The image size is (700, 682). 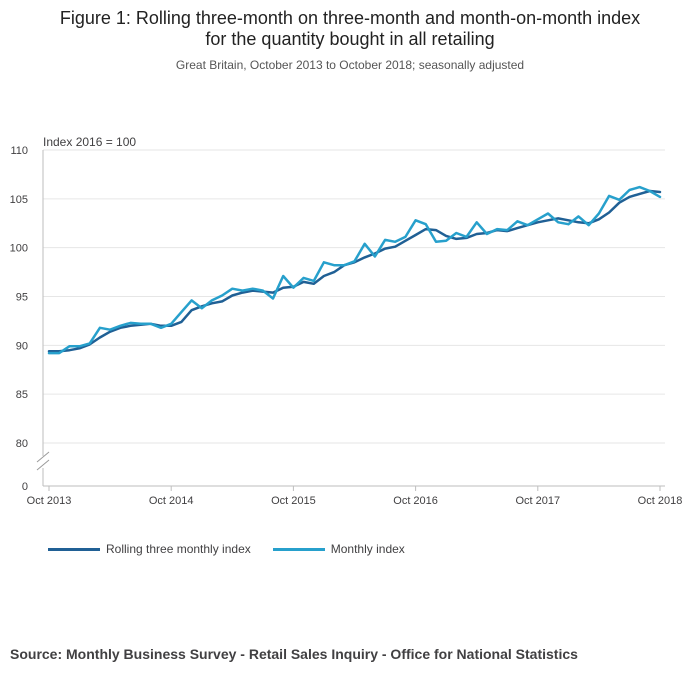 What do you see at coordinates (367, 549) in the screenshot?
I see `legend-label-monthly: Monthly index` at bounding box center [367, 549].